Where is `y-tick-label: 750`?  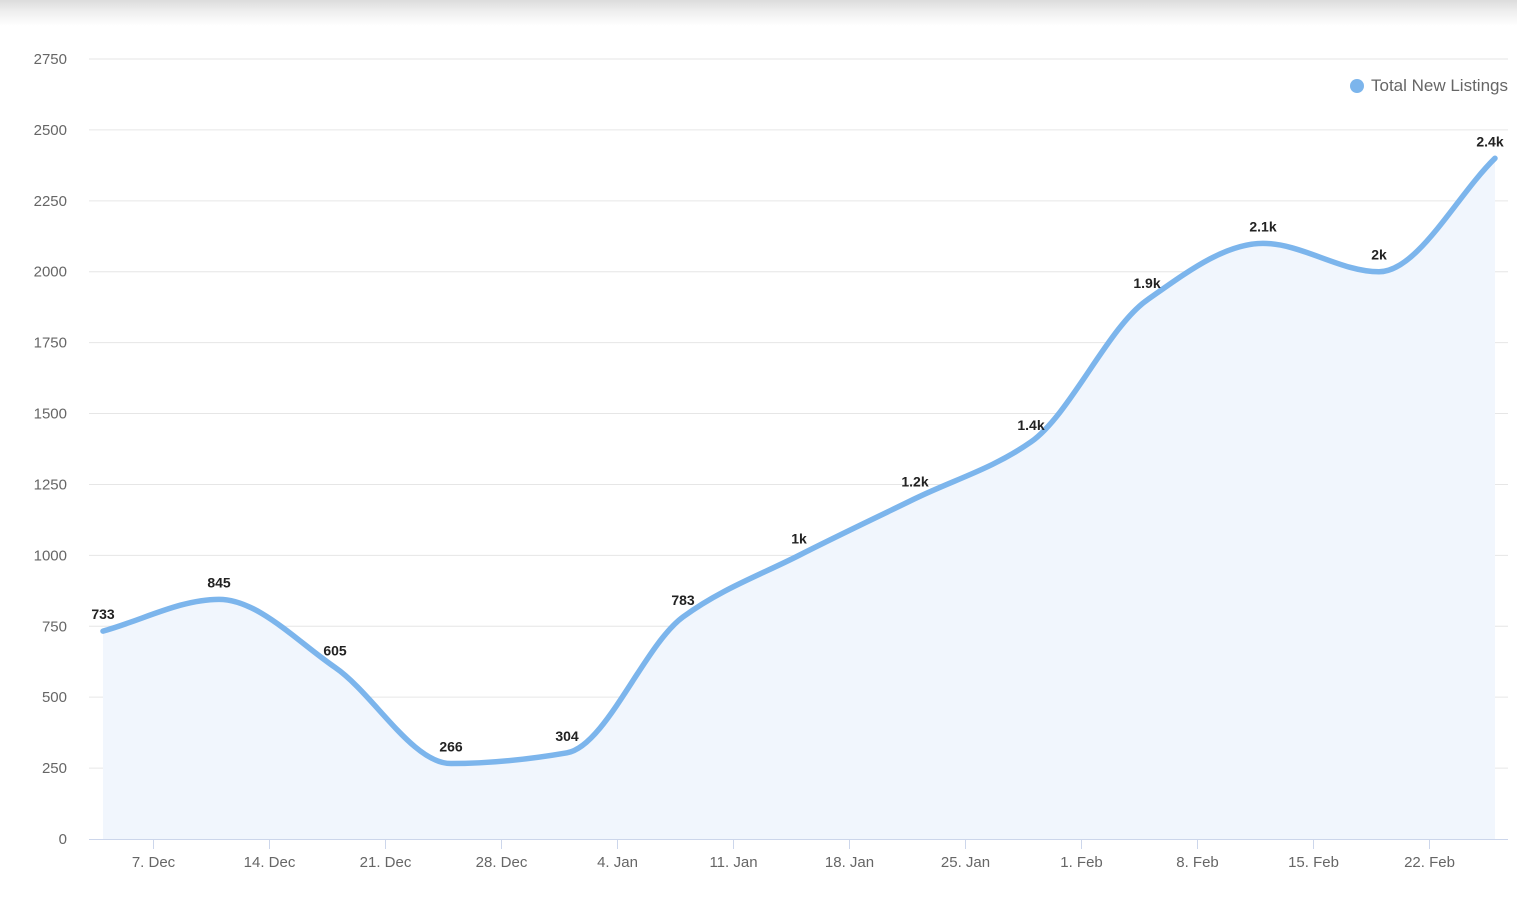
y-tick-label: 750 is located at coordinates (54, 626).